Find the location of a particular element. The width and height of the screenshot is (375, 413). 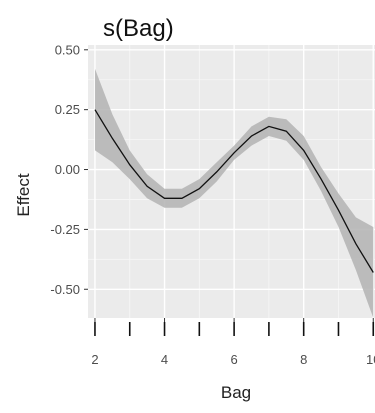

y-tick-label: -0.50 is located at coordinates (65, 289).